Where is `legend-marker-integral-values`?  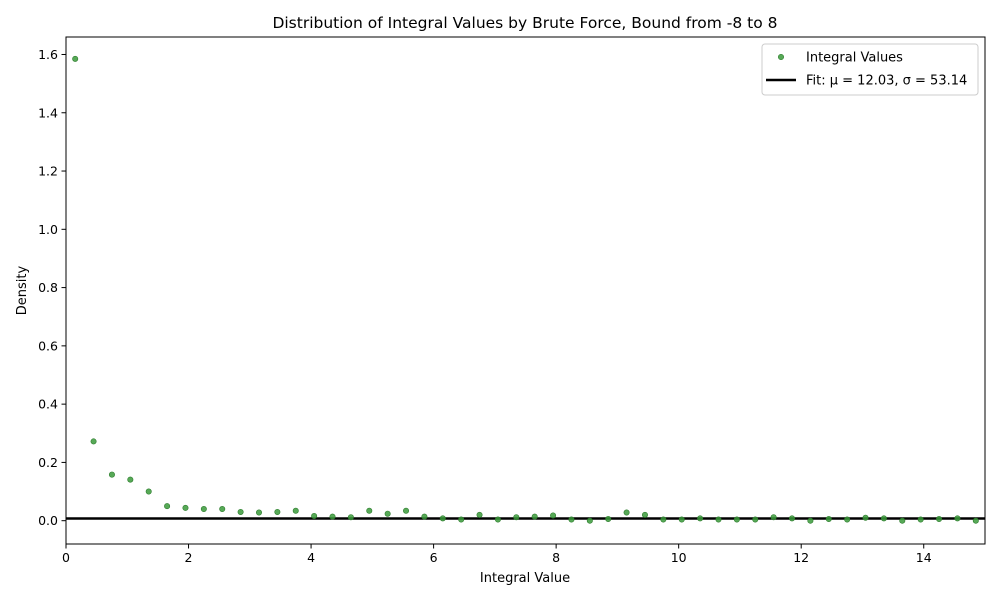 legend-marker-integral-values is located at coordinates (780, 56).